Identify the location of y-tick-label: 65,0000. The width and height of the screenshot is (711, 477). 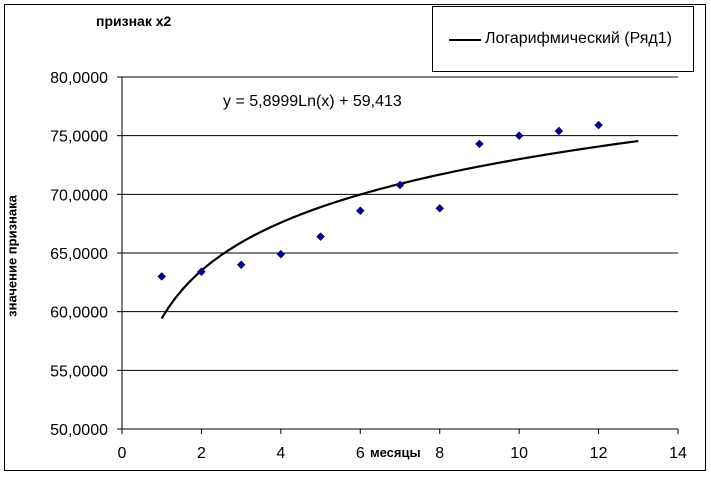
(79, 254).